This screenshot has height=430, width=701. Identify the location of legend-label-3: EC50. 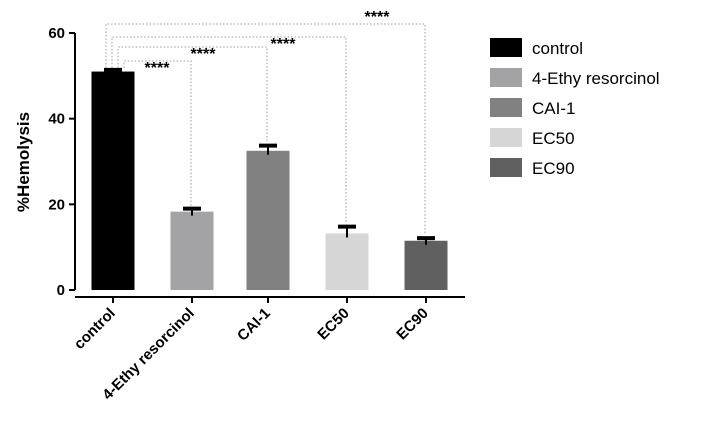
(553, 138).